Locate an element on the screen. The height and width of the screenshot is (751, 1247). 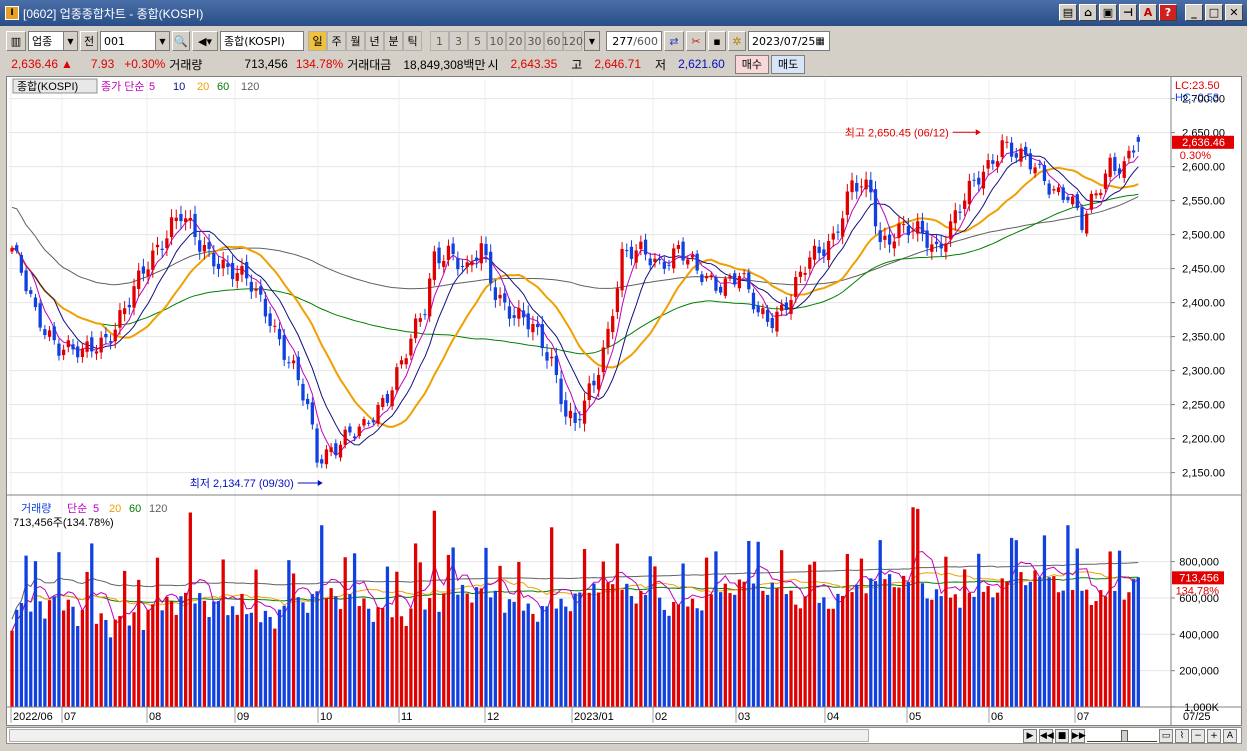
prev-button: 전 is located at coordinates (89, 41).